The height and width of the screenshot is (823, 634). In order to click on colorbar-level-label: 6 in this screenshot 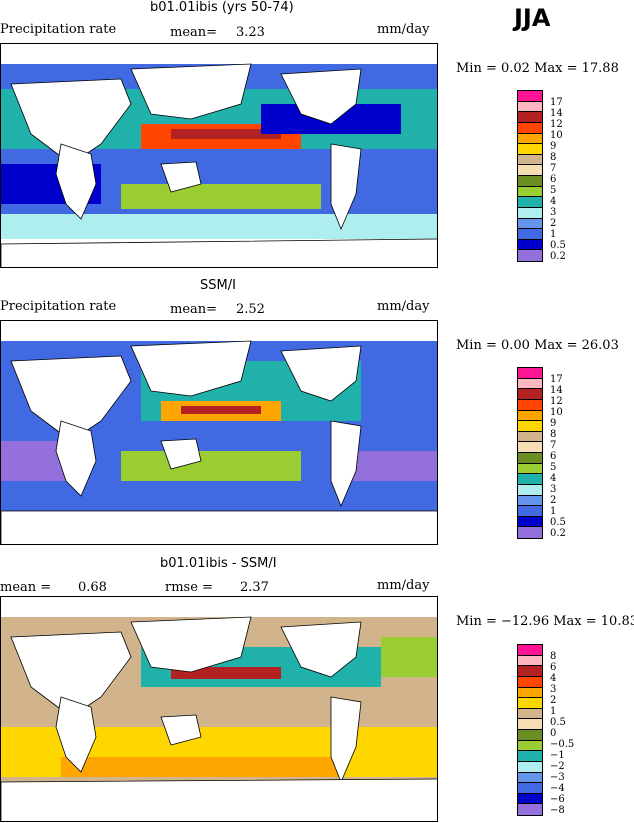, I will do `click(553, 667)`.